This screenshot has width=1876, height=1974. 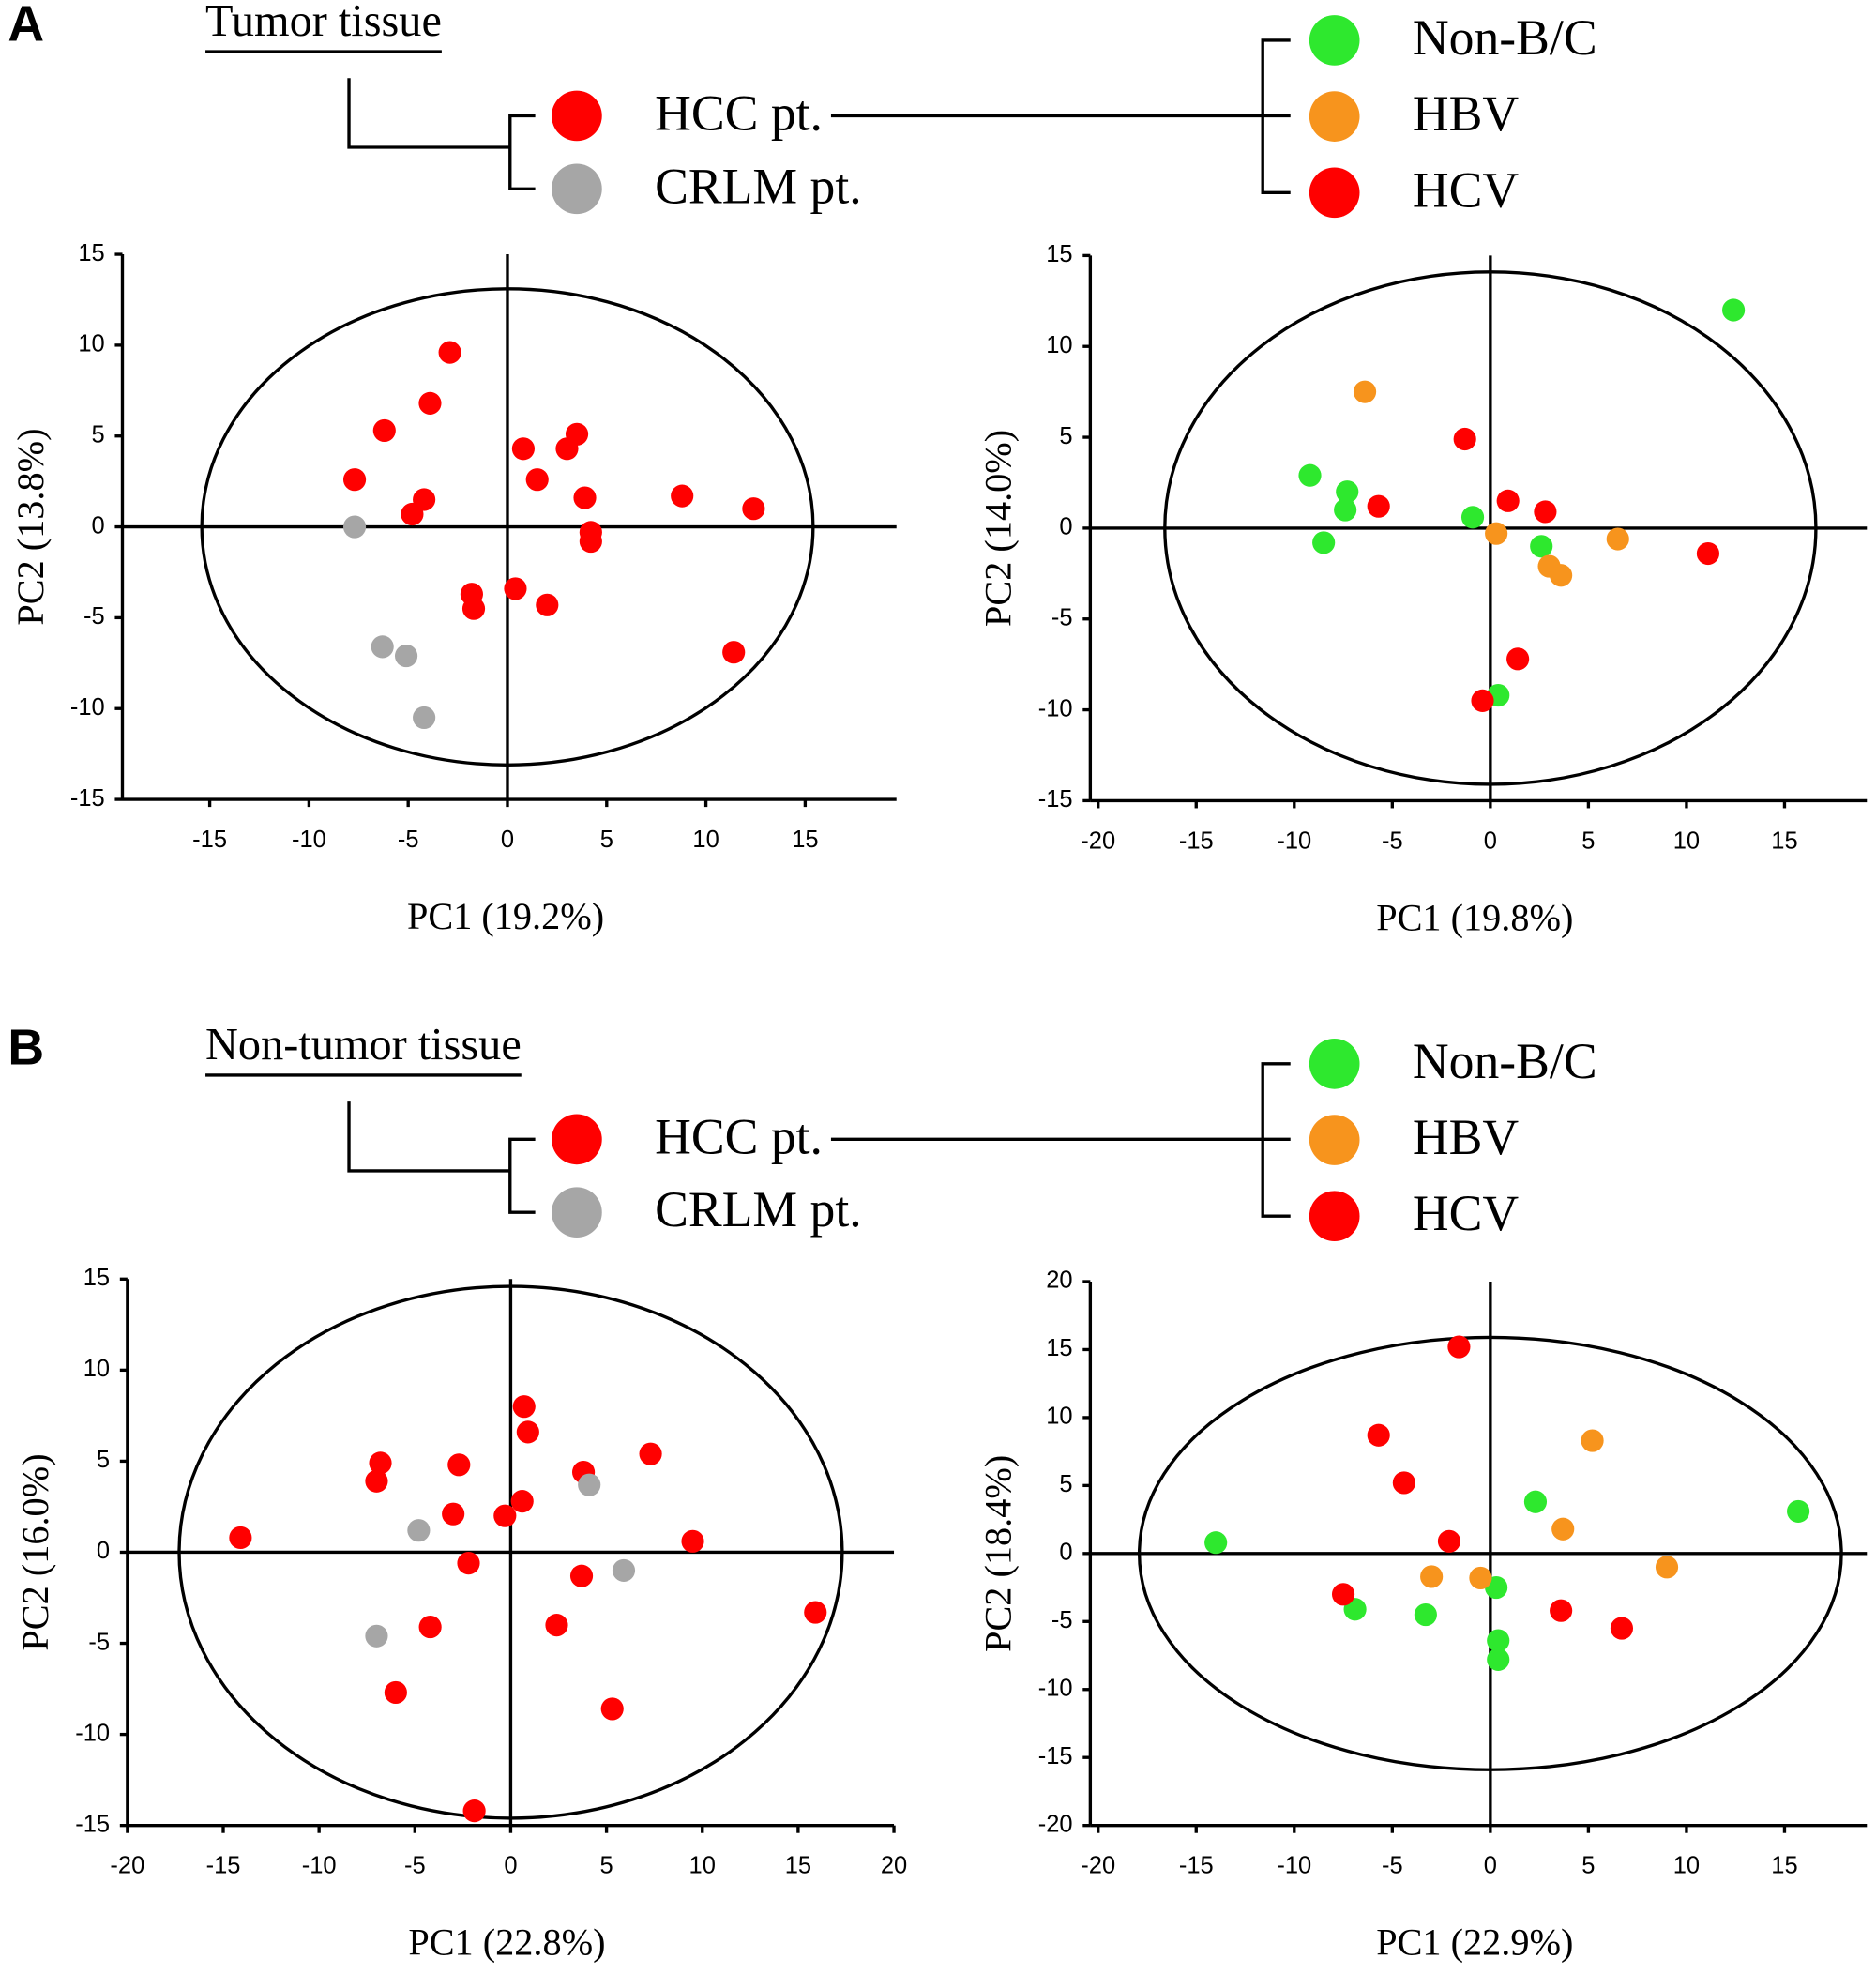 What do you see at coordinates (998, 1554) in the screenshot?
I see `y-axis-title: PC2 (18.4%)` at bounding box center [998, 1554].